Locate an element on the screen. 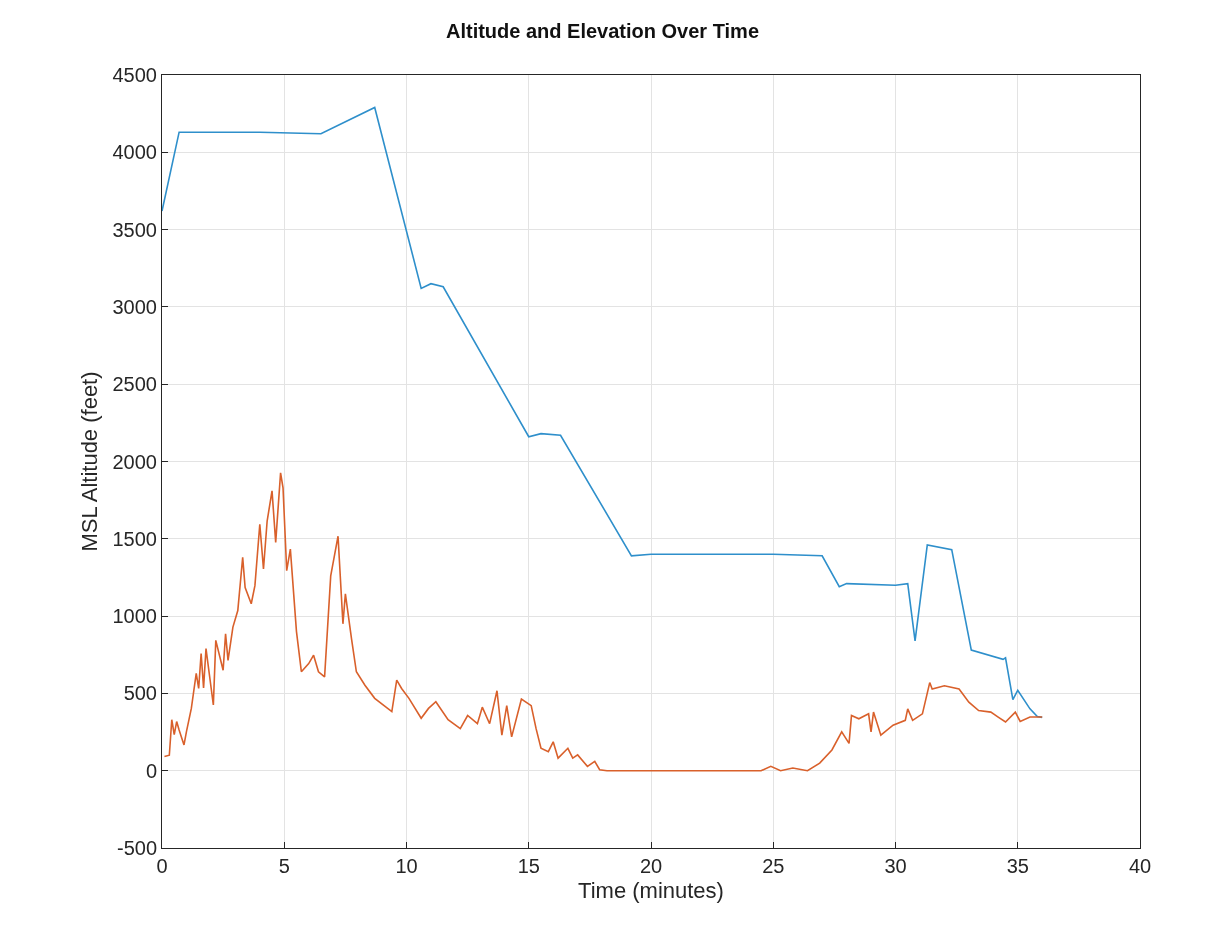  y-tick-label: 3000 is located at coordinates (134, 306).